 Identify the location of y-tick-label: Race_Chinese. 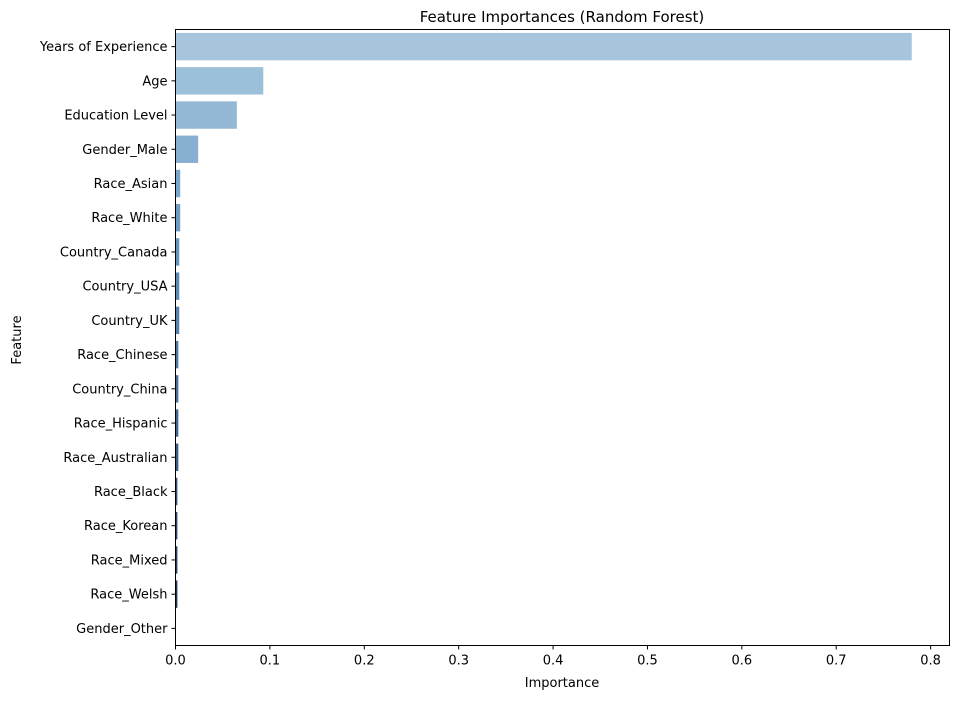
(122, 355).